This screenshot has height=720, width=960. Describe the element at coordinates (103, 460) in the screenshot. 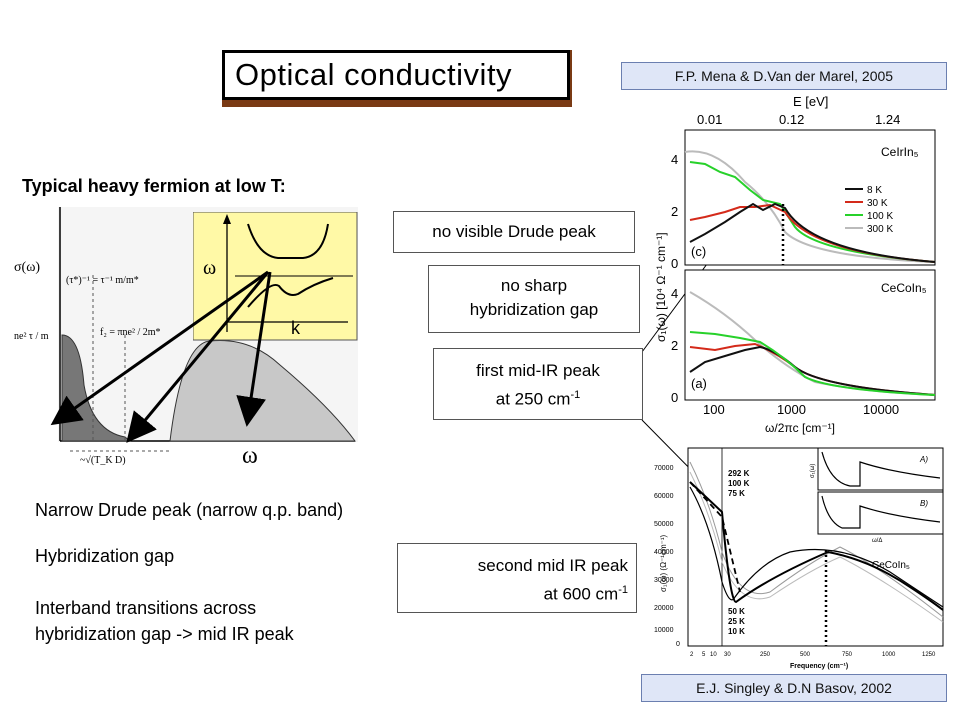

I see `tkd-label: ~√(T_K D)` at that location.